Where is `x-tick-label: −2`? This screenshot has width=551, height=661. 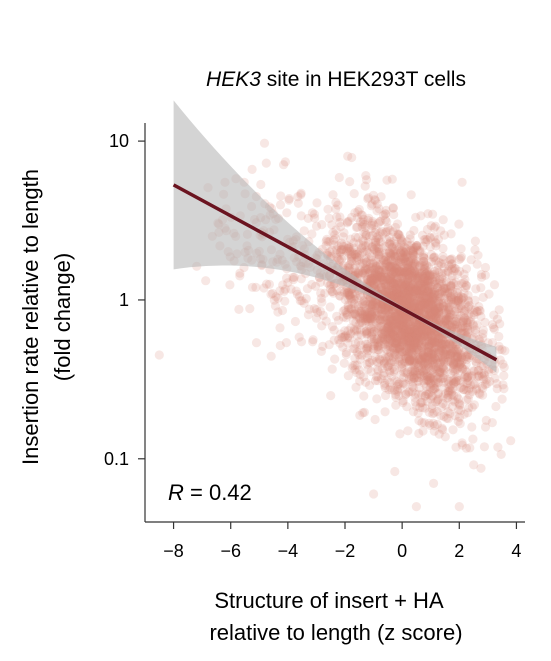 x-tick-label: −2 is located at coordinates (345, 551).